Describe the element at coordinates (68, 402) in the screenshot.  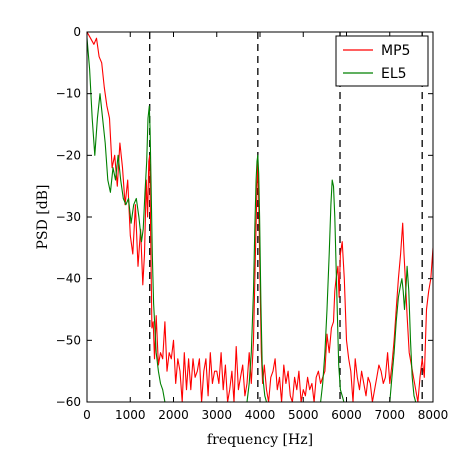
I see `y-tick-label: −60` at that location.